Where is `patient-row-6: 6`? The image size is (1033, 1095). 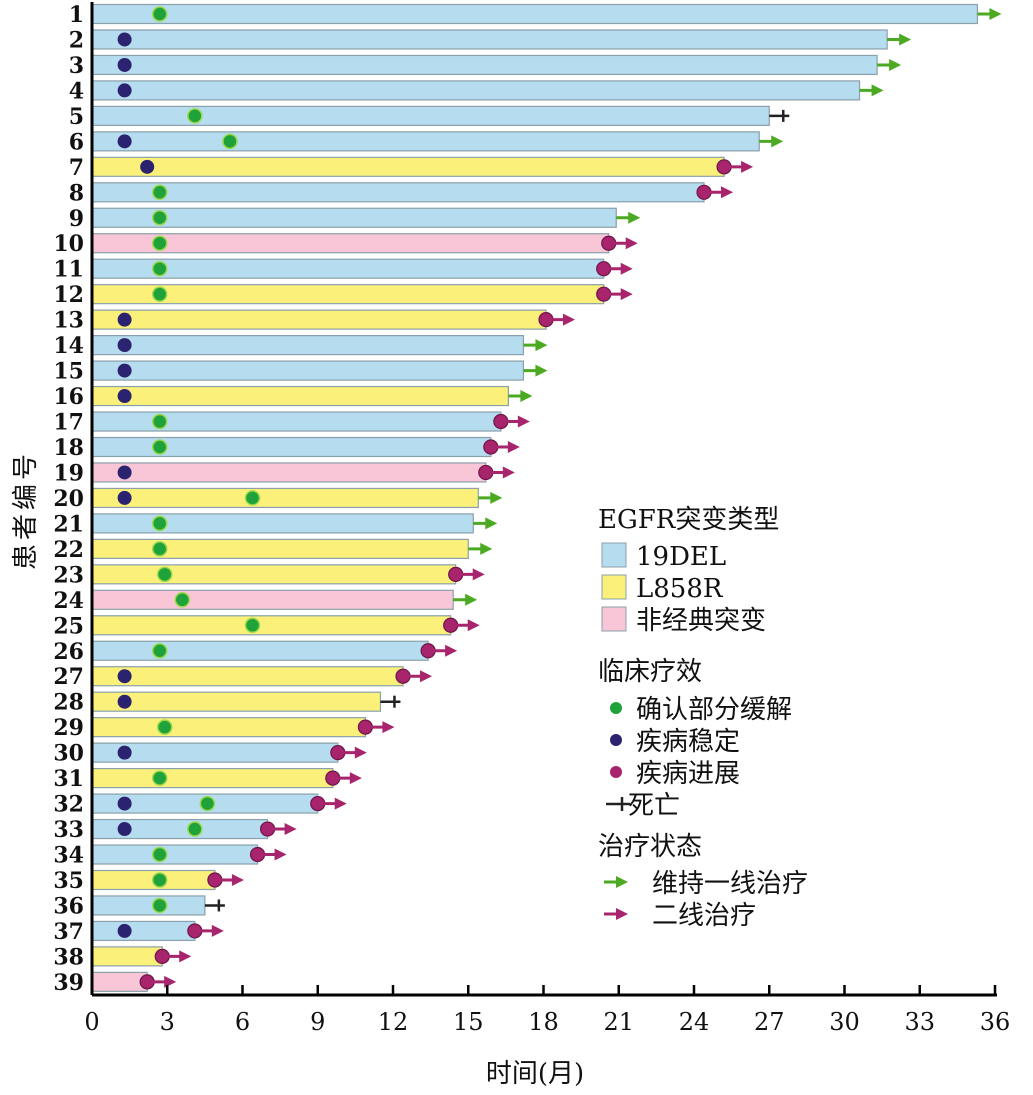
patient-row-6: 6 is located at coordinates (426, 142).